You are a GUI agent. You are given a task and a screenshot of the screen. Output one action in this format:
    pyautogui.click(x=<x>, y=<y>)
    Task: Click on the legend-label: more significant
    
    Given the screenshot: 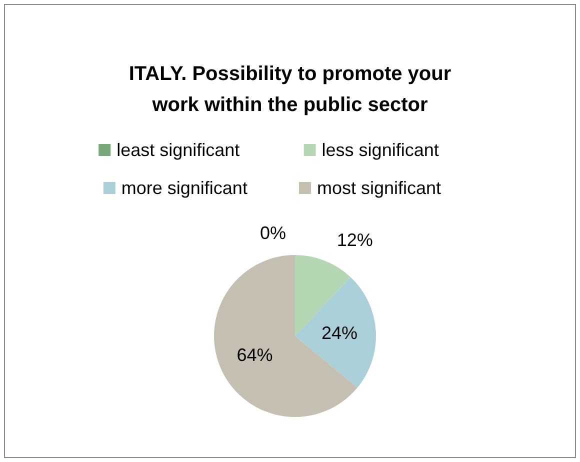 What is the action you would take?
    pyautogui.click(x=184, y=188)
    